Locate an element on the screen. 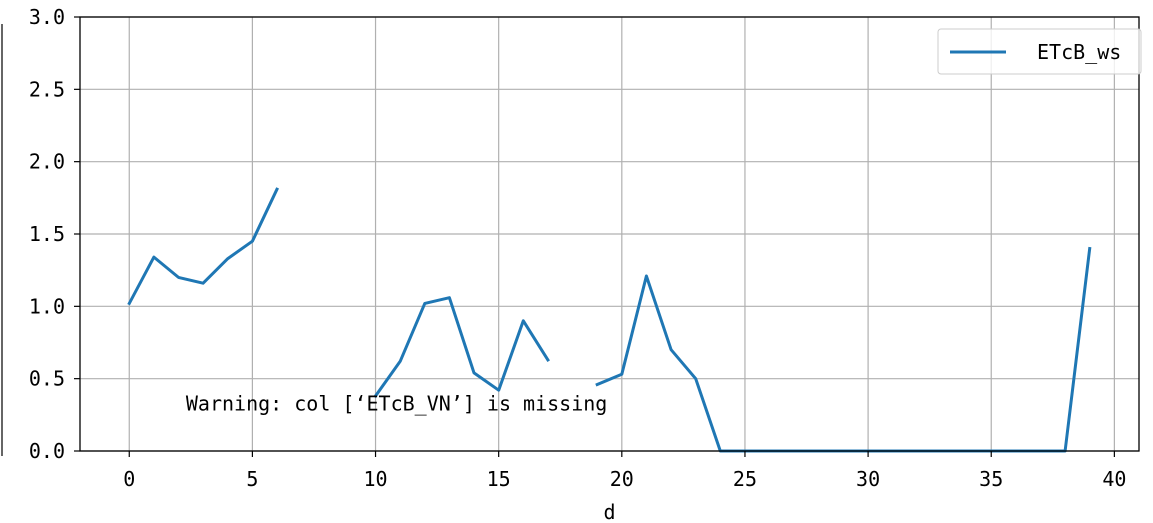 The width and height of the screenshot is (1153, 523). x-tick-label: 0 is located at coordinates (129, 479).